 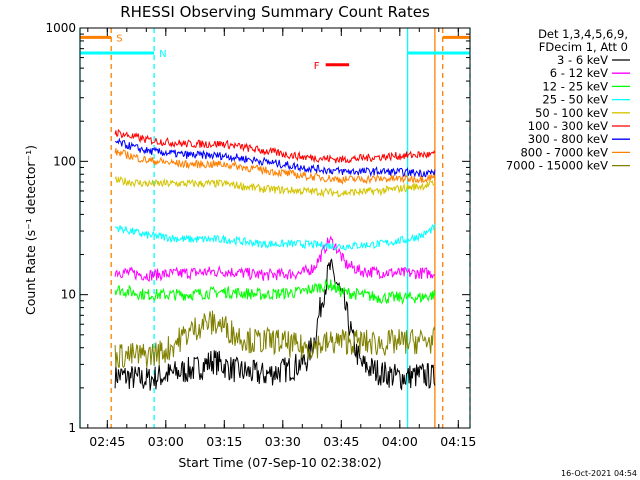 I want to click on footer-date: 16-Oct-2021 04:54, so click(x=599, y=473).